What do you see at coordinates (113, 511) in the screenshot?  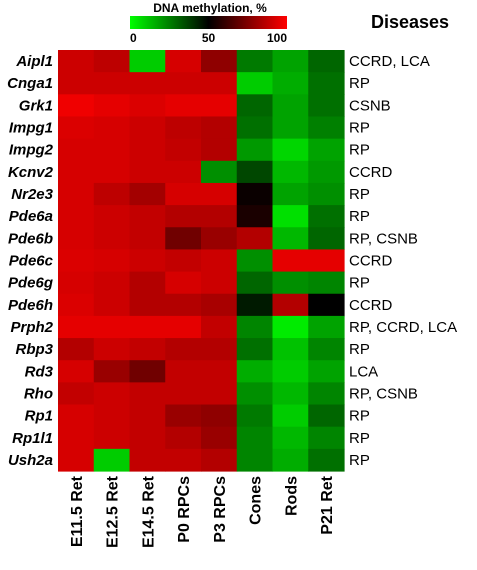 I see `column-label: E12.5 Ret` at bounding box center [113, 511].